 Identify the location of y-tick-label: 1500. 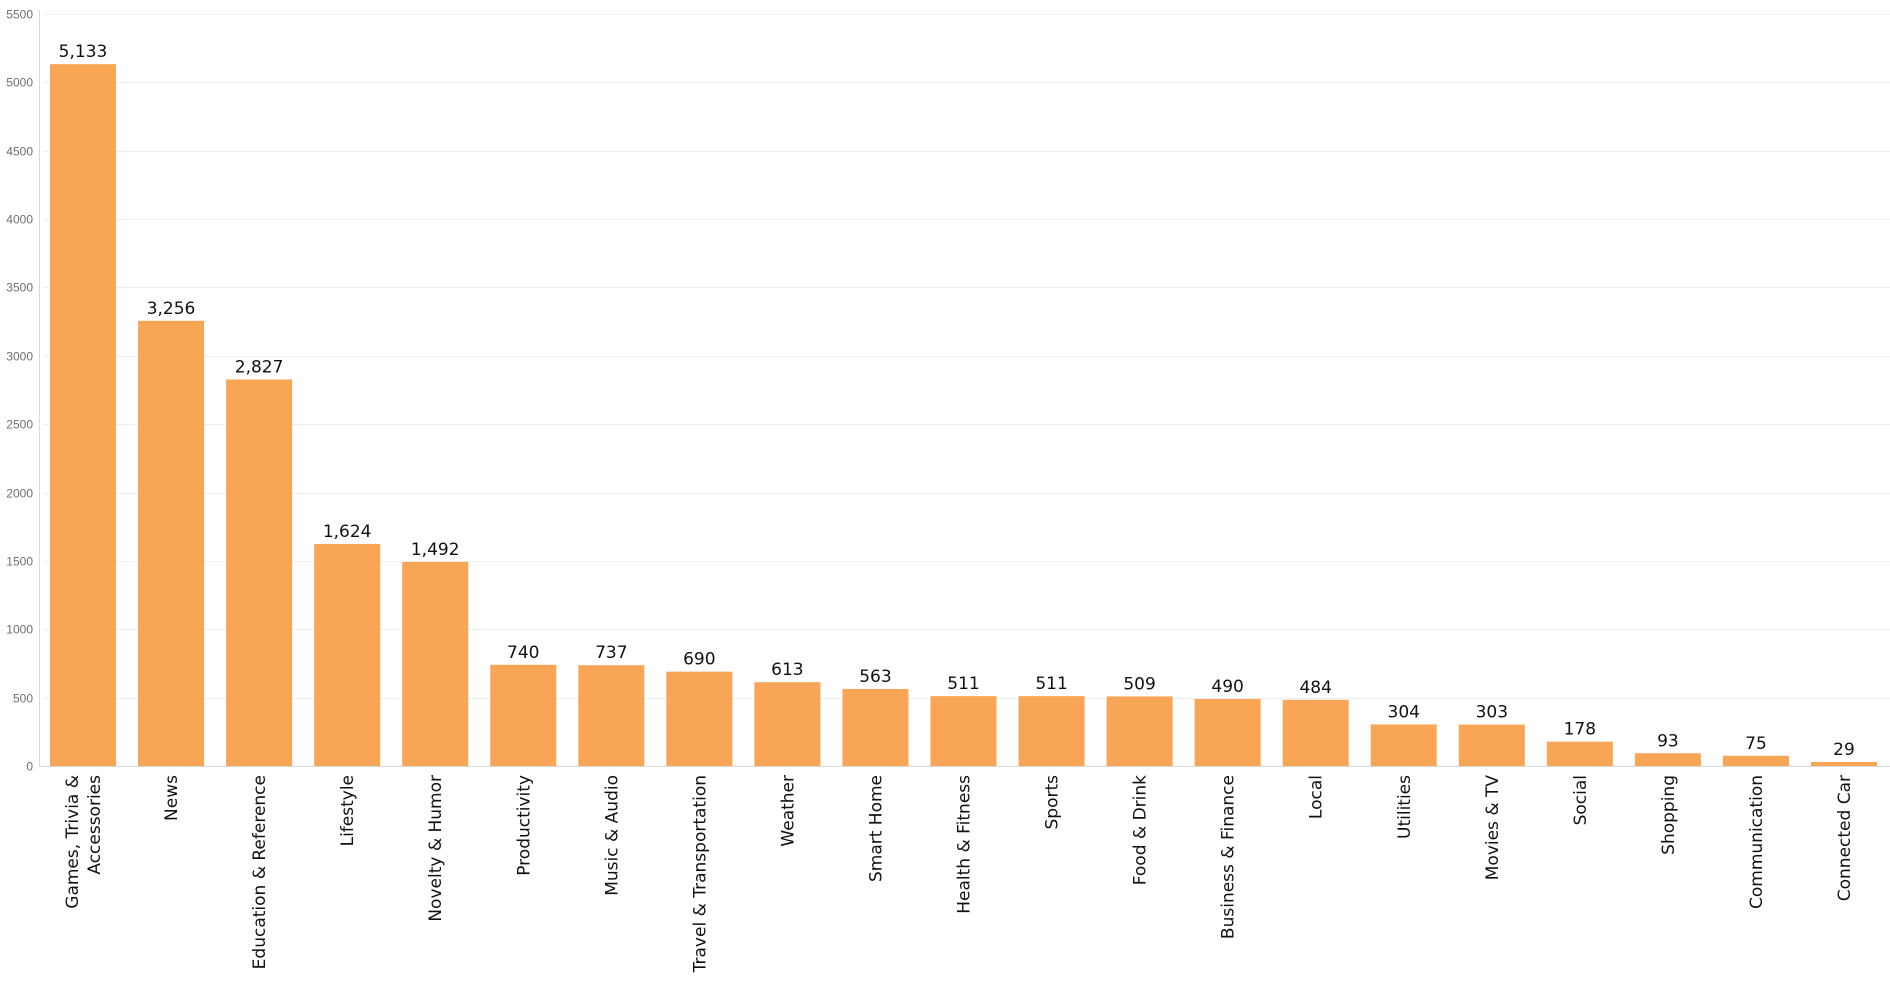
(19, 562).